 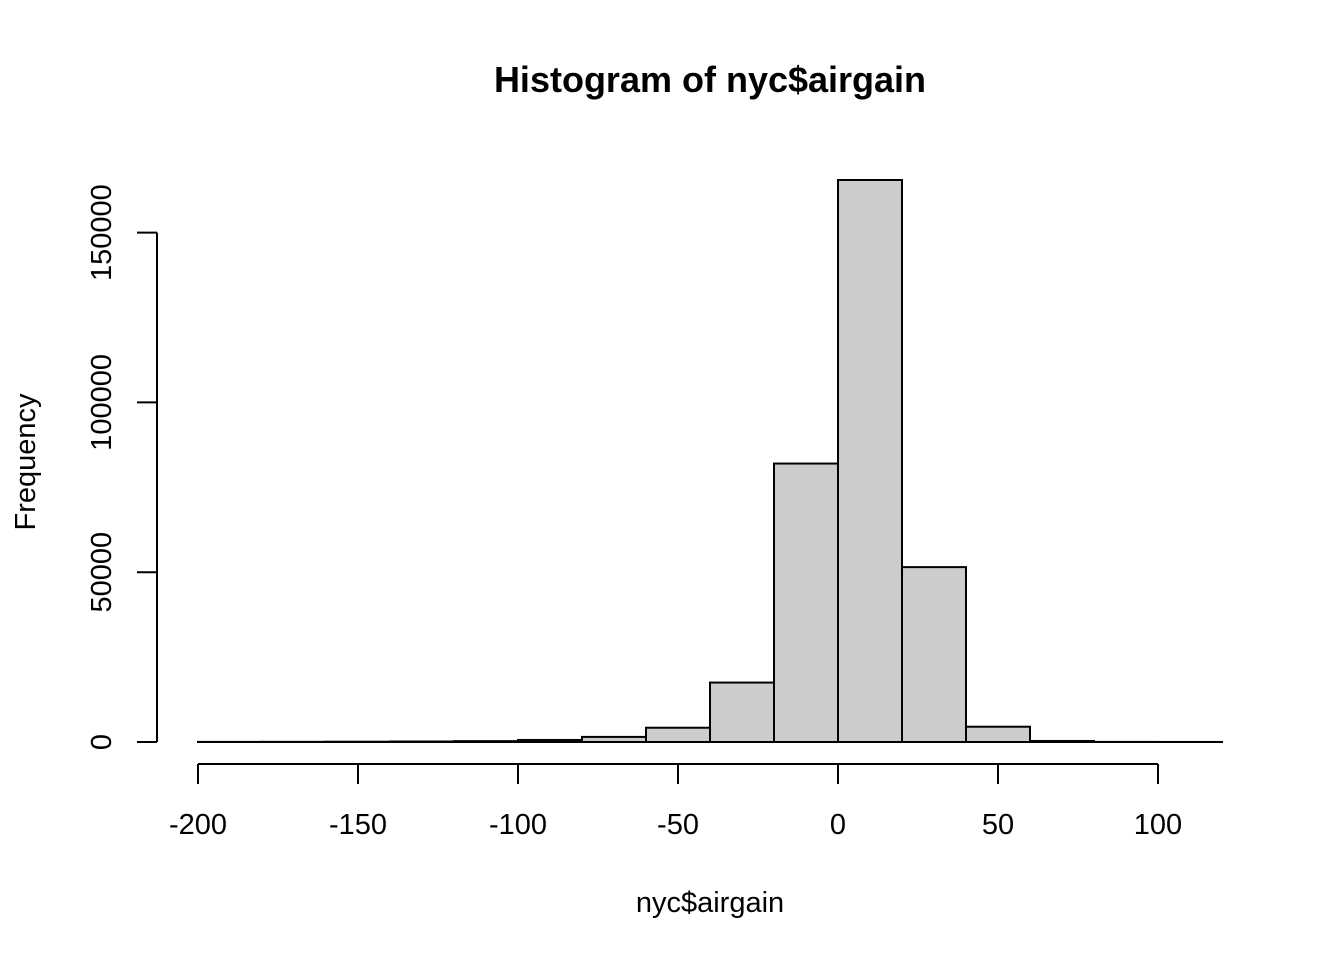 What do you see at coordinates (122, 467) in the screenshot?
I see `y-axis: 0 50000 100000 150000` at bounding box center [122, 467].